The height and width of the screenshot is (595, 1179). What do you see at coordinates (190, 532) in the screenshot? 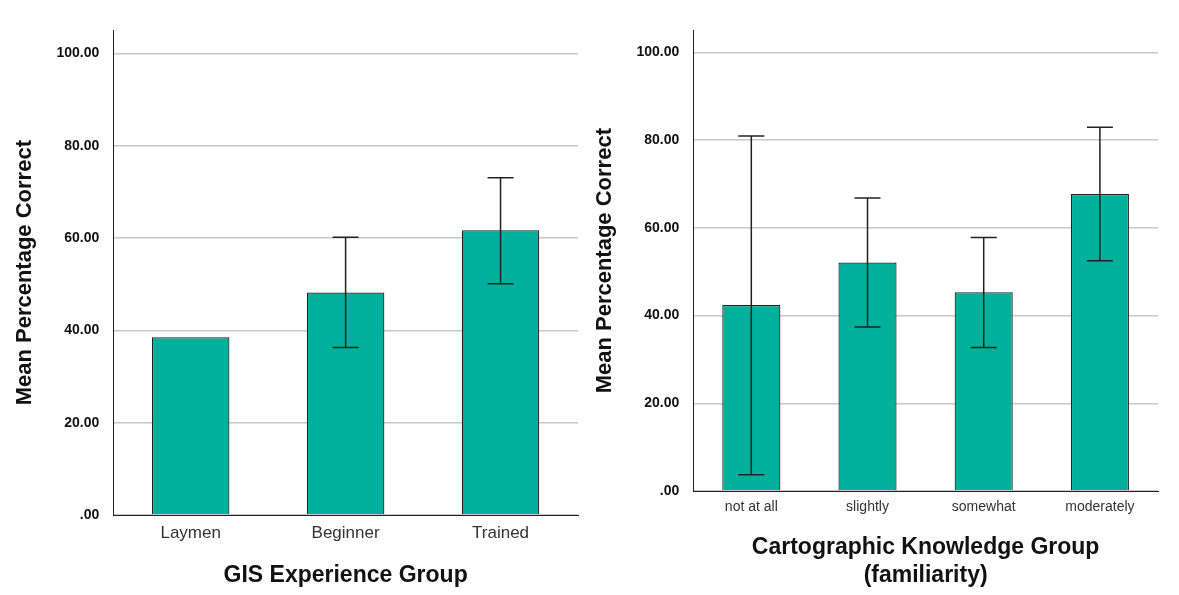
I see `x-tick-label: Laymen` at bounding box center [190, 532].